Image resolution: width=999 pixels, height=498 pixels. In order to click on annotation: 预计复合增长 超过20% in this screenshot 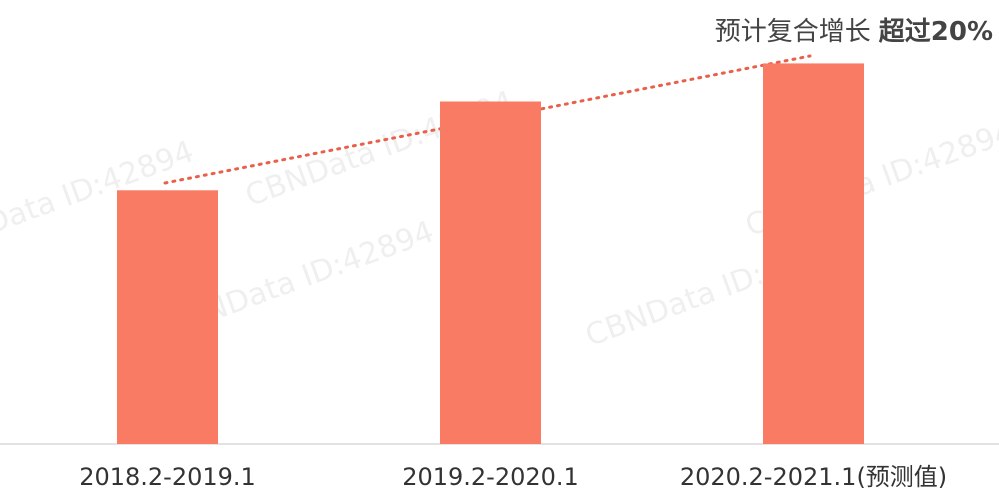, I will do `click(854, 32)`.